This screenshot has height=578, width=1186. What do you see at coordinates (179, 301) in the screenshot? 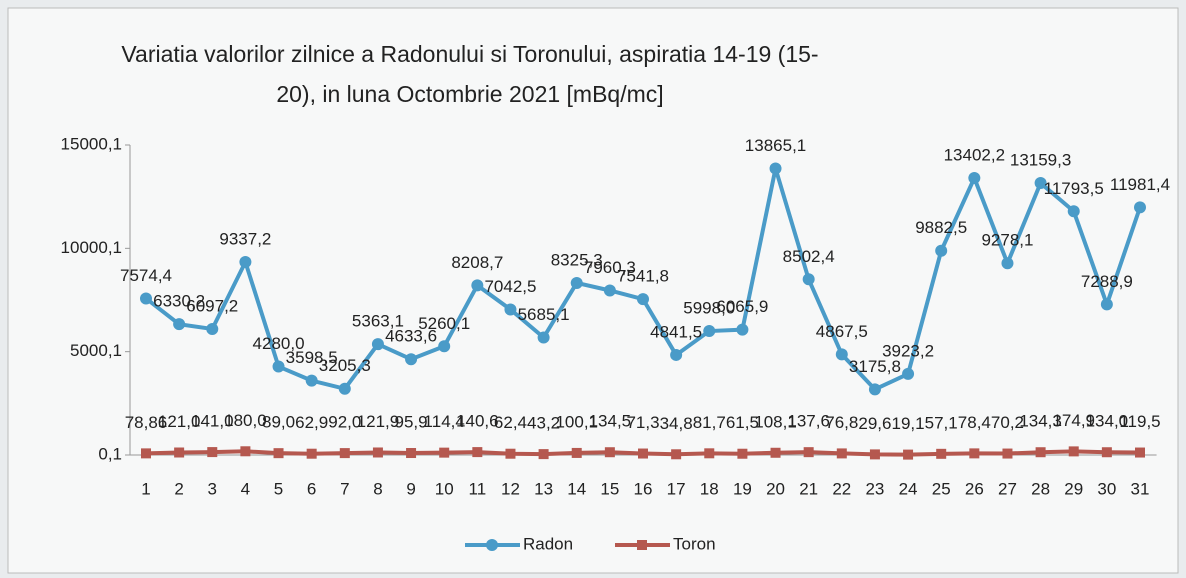
I see `data-label: 6330,2` at bounding box center [179, 301].